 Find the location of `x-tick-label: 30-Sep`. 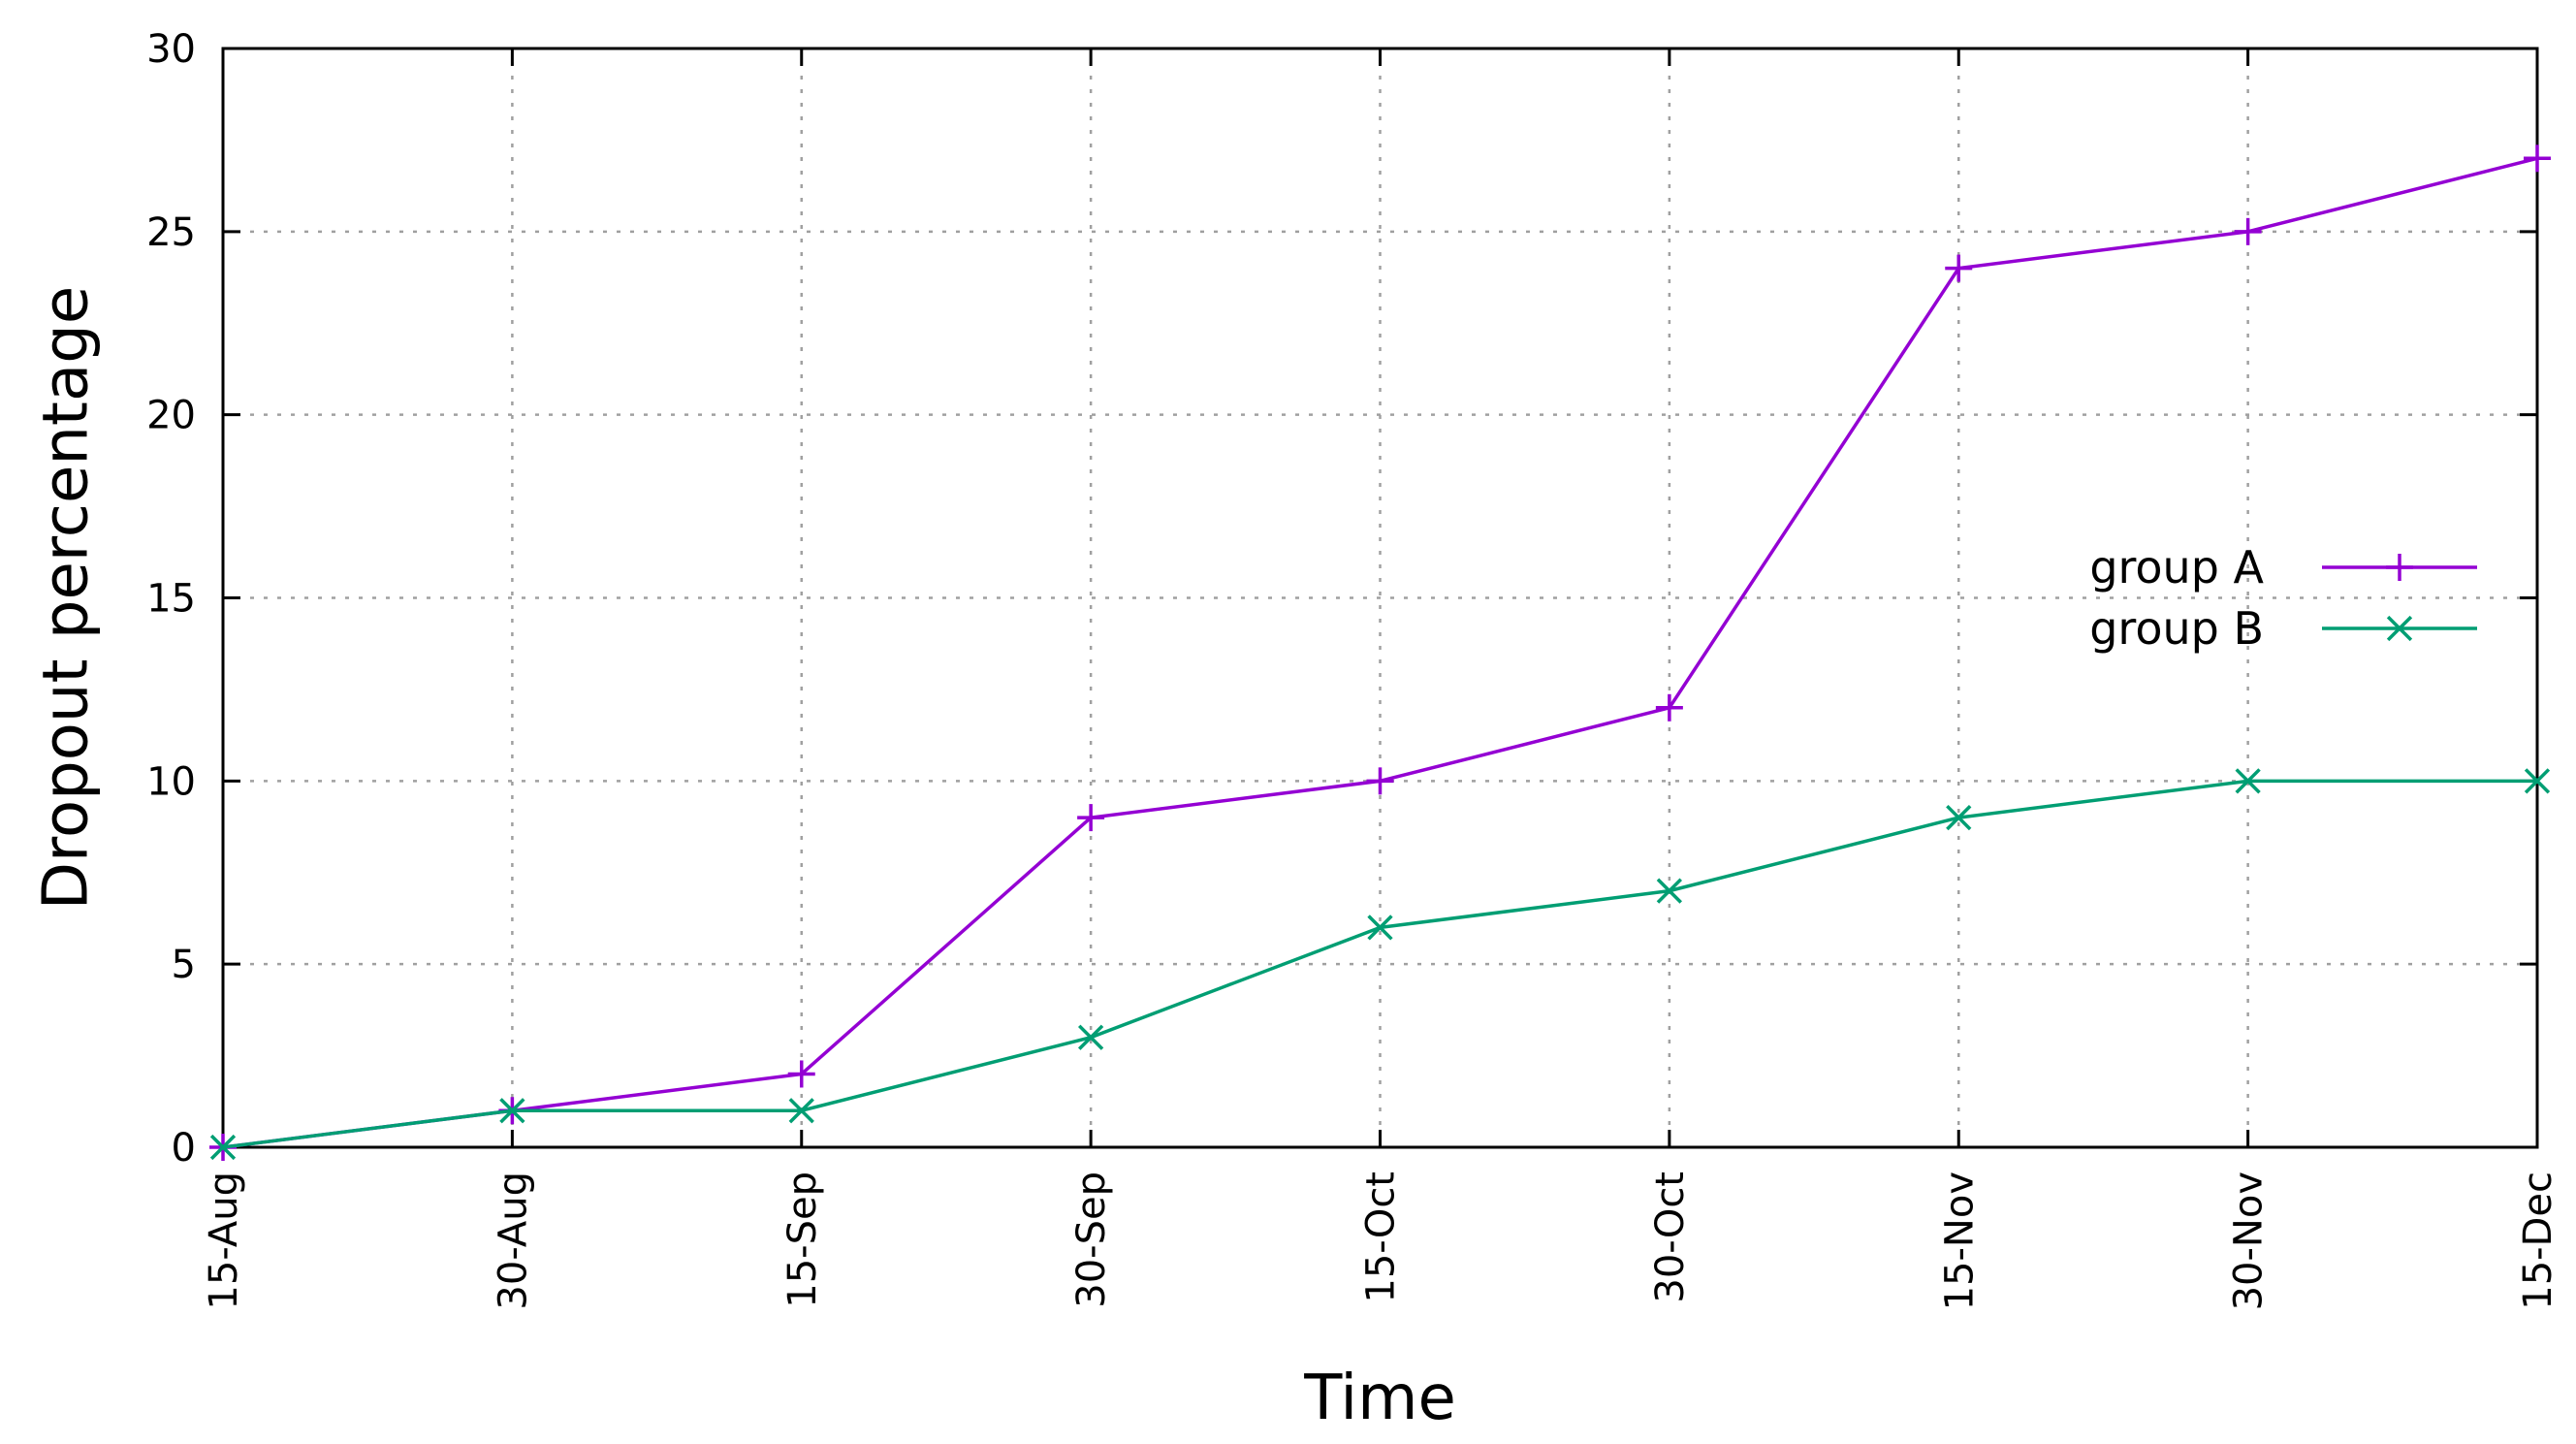

x-tick-label: 30-Sep is located at coordinates (1091, 1240).